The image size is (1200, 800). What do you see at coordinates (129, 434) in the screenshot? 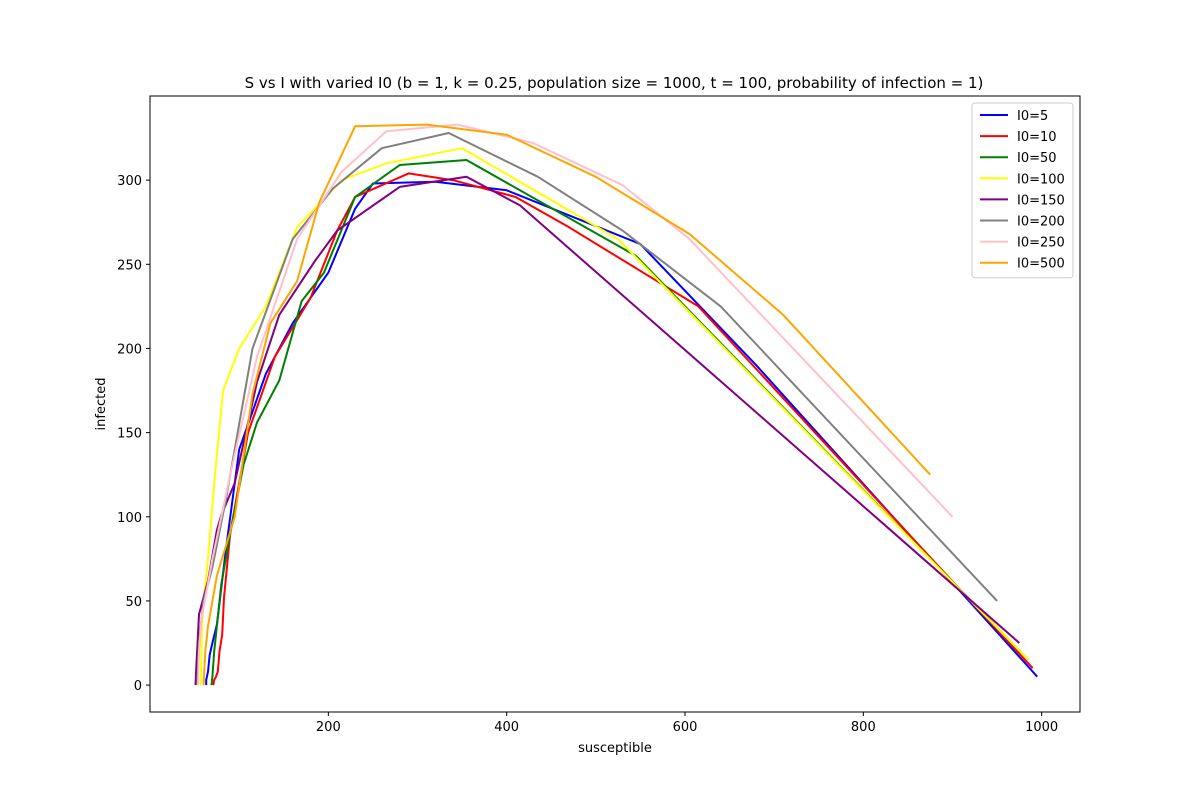
I see `y-tick-label: 150` at bounding box center [129, 434].